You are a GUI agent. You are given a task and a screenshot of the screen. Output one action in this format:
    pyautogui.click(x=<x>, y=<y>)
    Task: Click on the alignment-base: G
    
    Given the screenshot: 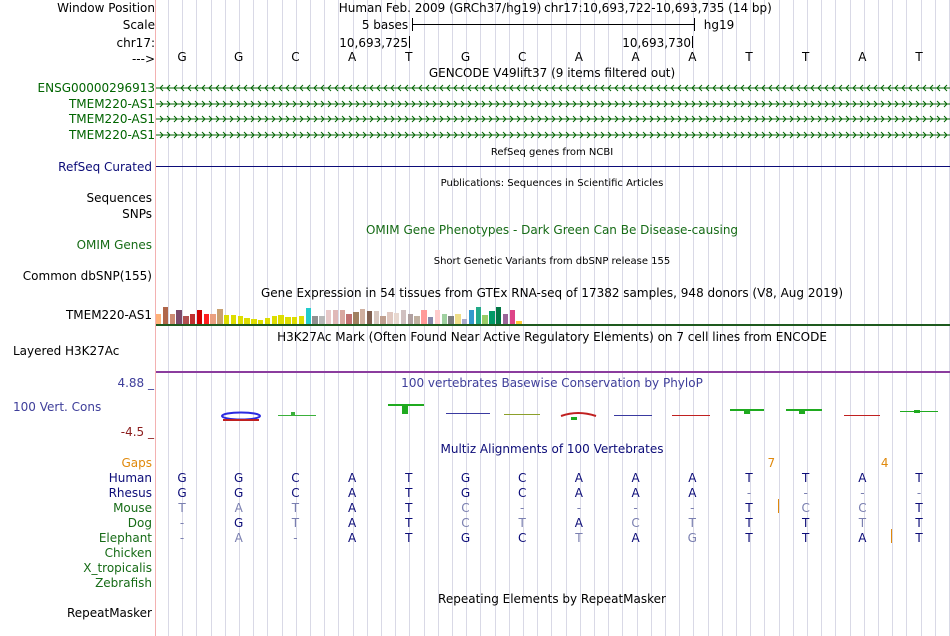 What is the action you would take?
    pyautogui.click(x=465, y=493)
    